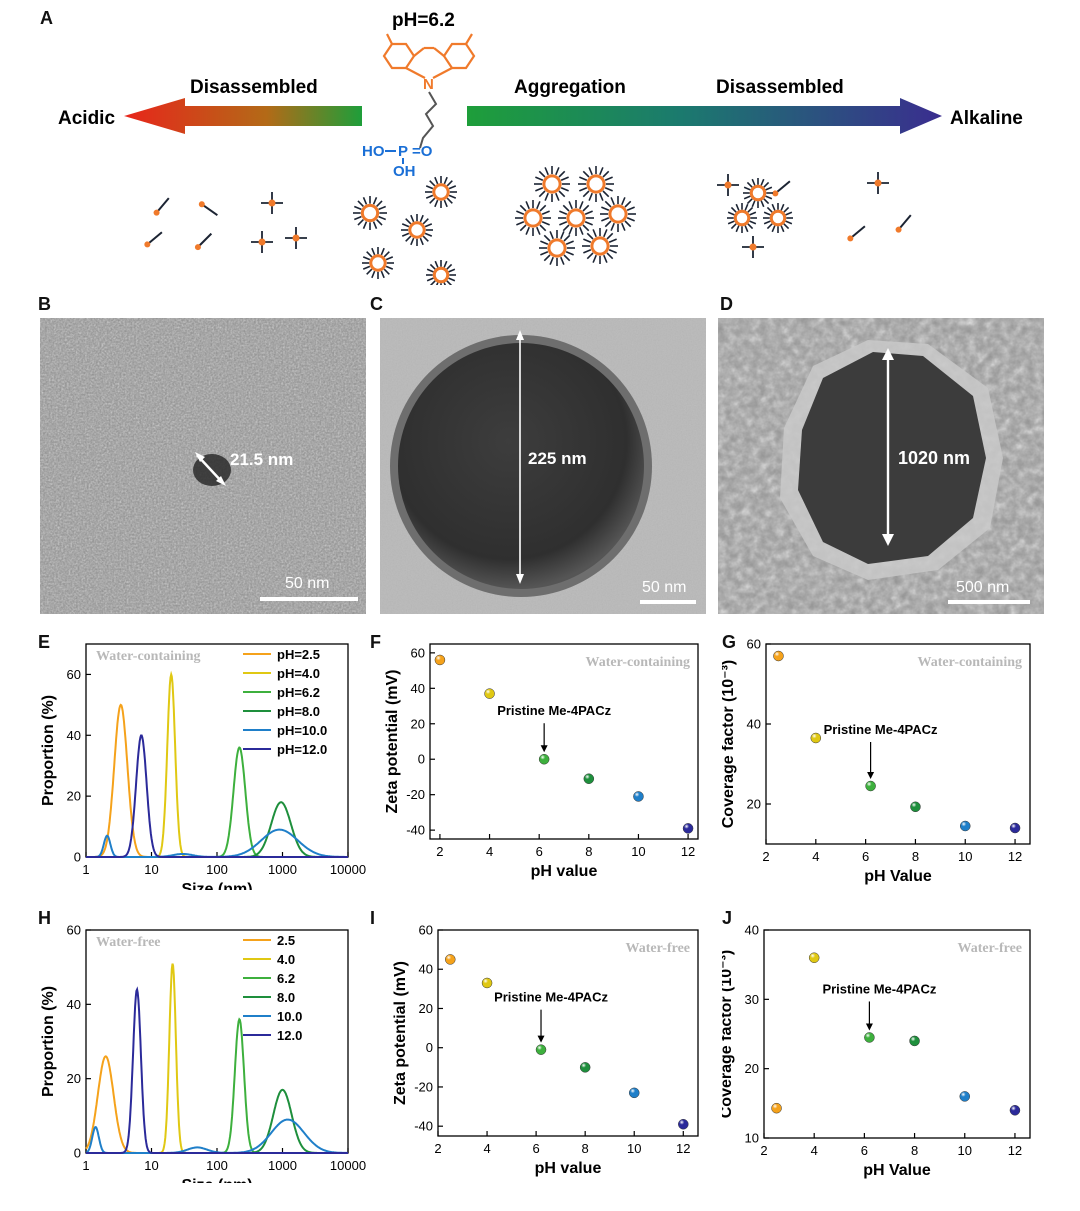 Image resolution: width=1080 pixels, height=1211 pixels. What do you see at coordinates (261, 459) in the screenshot?
I see `measure-label-b: 21.5 nm` at bounding box center [261, 459].